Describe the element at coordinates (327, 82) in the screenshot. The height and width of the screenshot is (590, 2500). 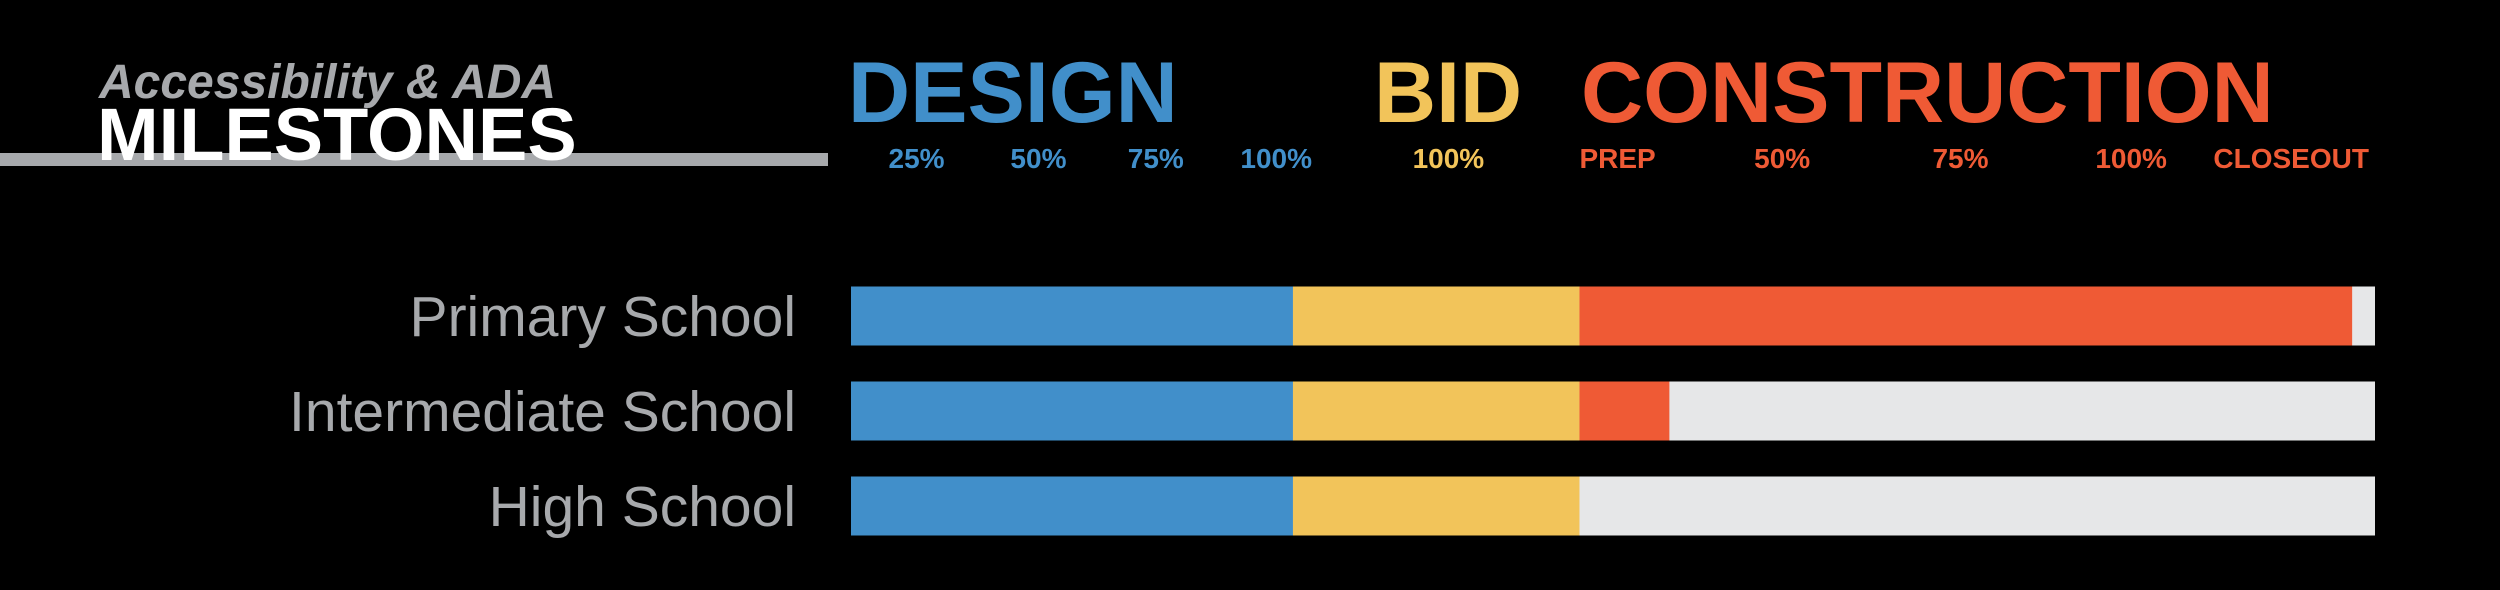
I see `chart-subtitle: Accessibility & ADA` at that location.